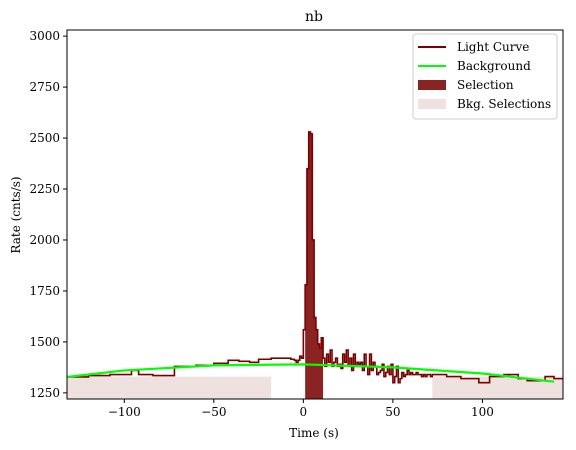 This screenshot has width=576, height=450. What do you see at coordinates (44, 342) in the screenshot?
I see `y-tick-label: 1500` at bounding box center [44, 342].